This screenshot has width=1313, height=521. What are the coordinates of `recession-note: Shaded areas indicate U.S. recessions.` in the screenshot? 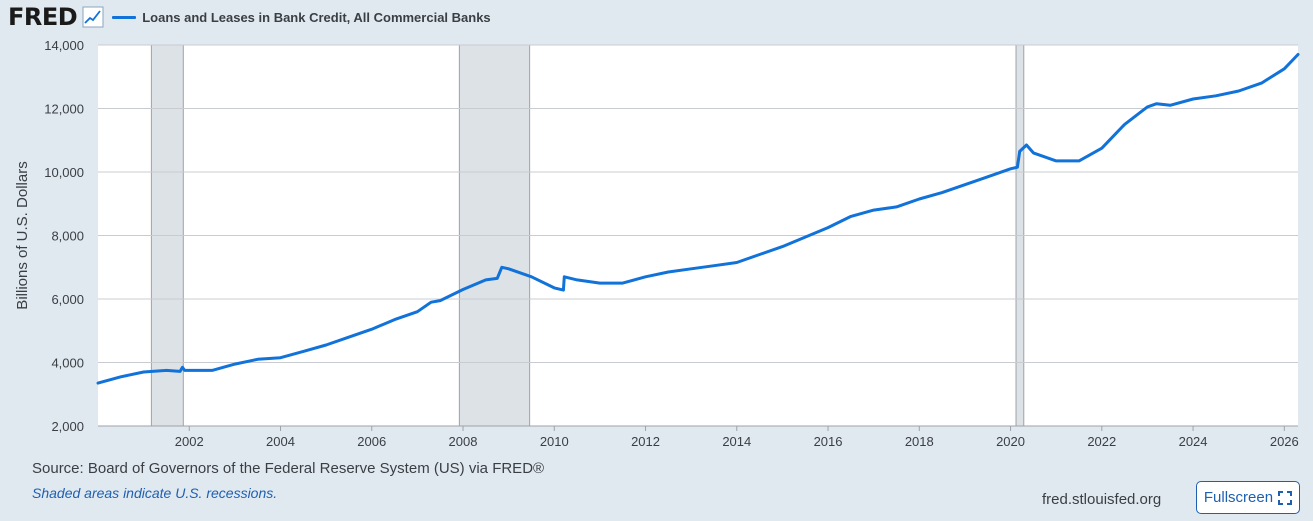 It's located at (155, 493).